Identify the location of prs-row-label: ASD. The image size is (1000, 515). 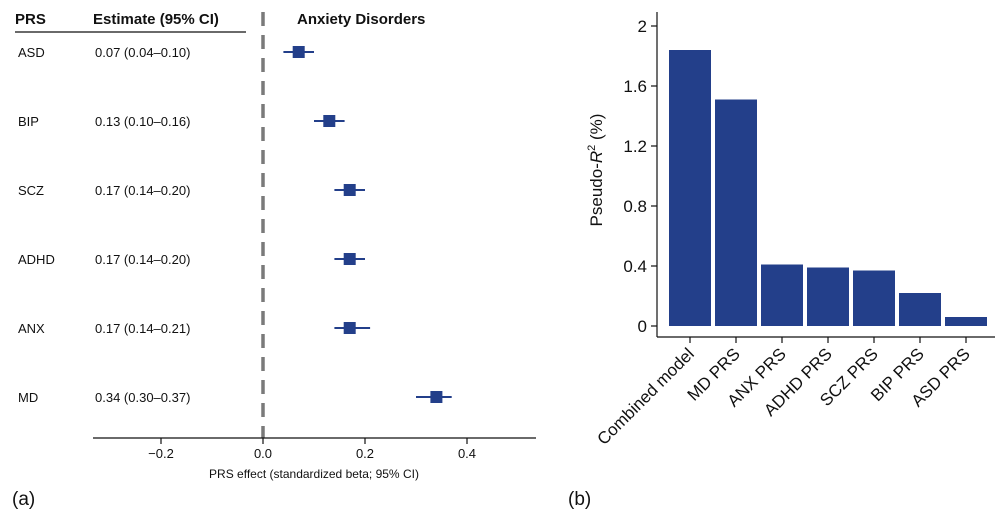
(31, 52).